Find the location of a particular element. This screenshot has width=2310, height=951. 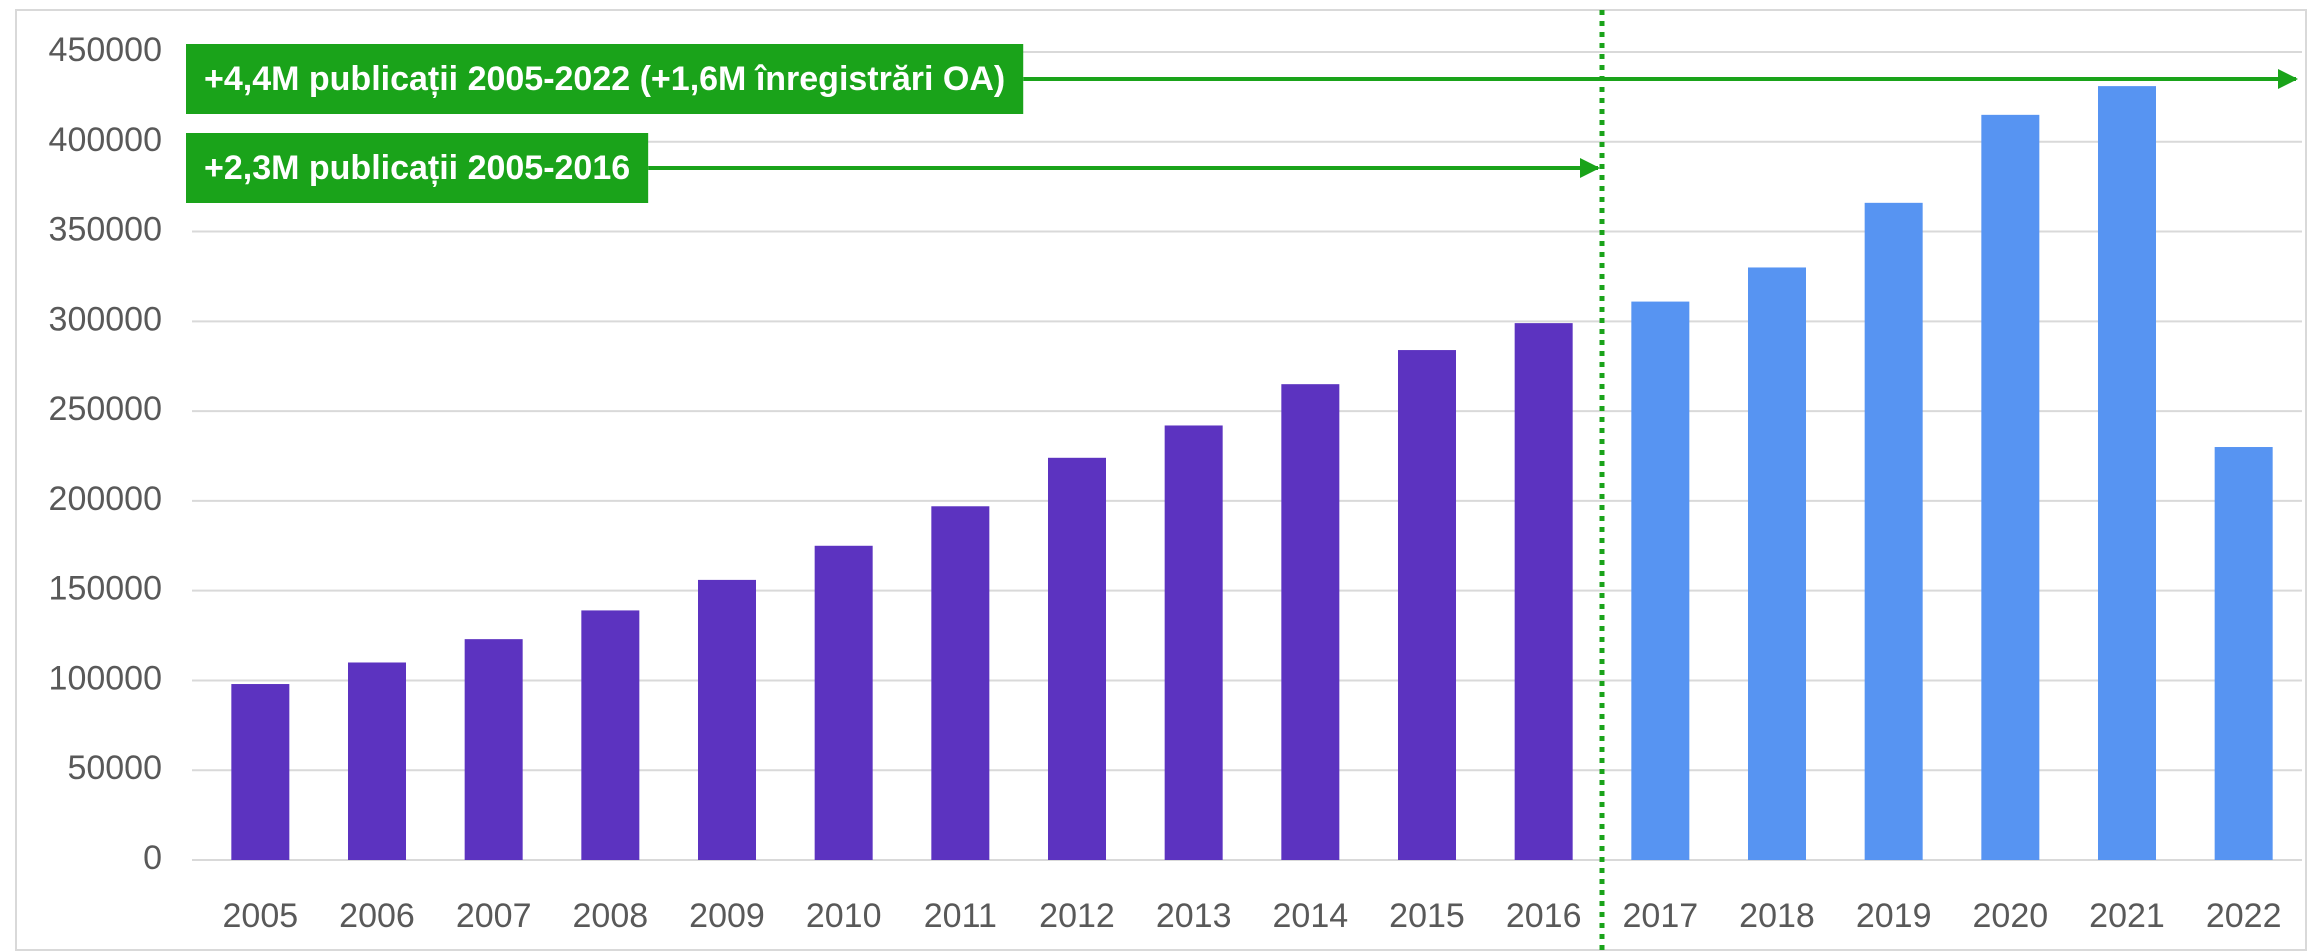

x-tick-label: 2022 is located at coordinates (2244, 916).